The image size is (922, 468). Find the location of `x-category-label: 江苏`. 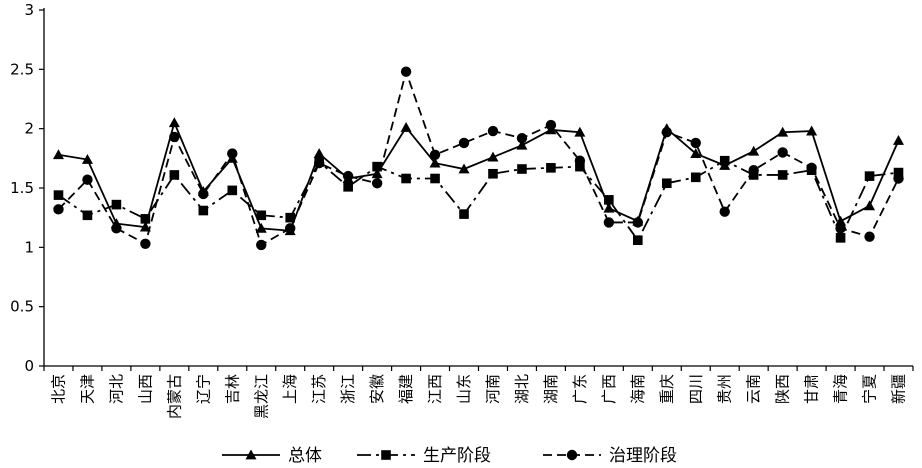

x-category-label: 江苏 is located at coordinates (319, 389).